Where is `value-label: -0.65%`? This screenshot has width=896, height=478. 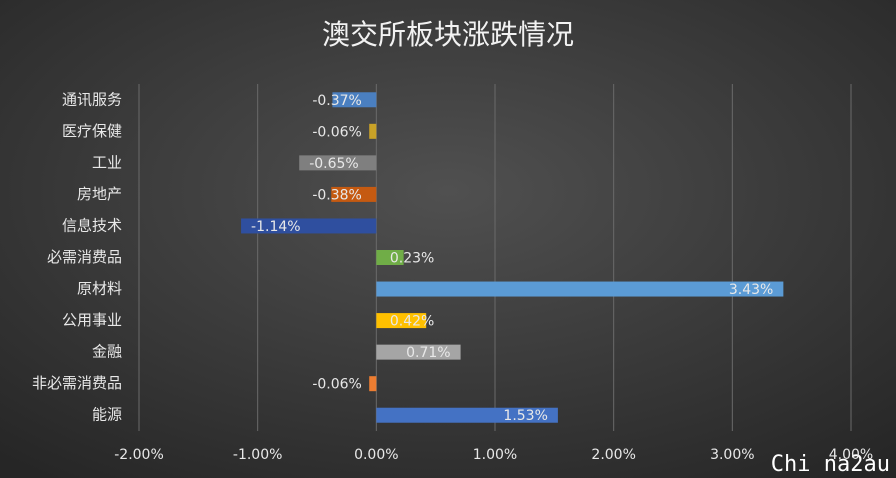 value-label: -0.65% is located at coordinates (334, 164).